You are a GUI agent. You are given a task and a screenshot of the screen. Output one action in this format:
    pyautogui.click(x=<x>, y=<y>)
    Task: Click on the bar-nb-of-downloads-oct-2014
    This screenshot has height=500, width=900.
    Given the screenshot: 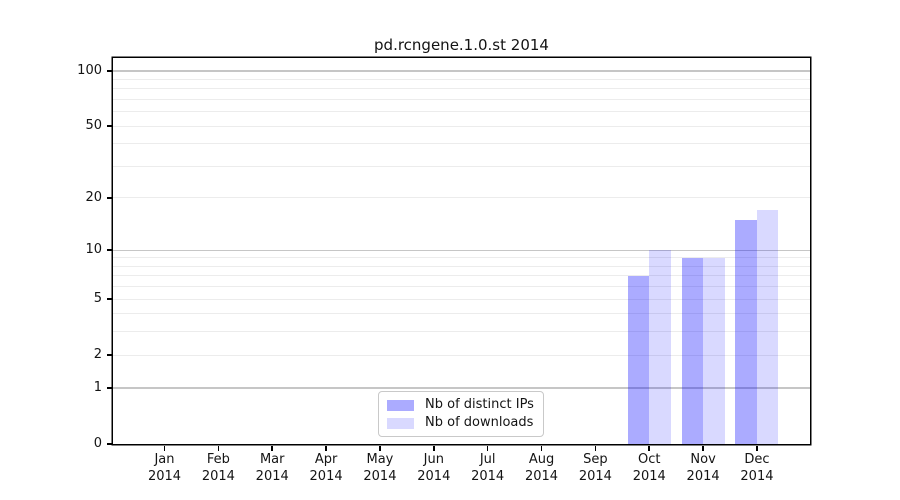 What is the action you would take?
    pyautogui.click(x=660, y=347)
    